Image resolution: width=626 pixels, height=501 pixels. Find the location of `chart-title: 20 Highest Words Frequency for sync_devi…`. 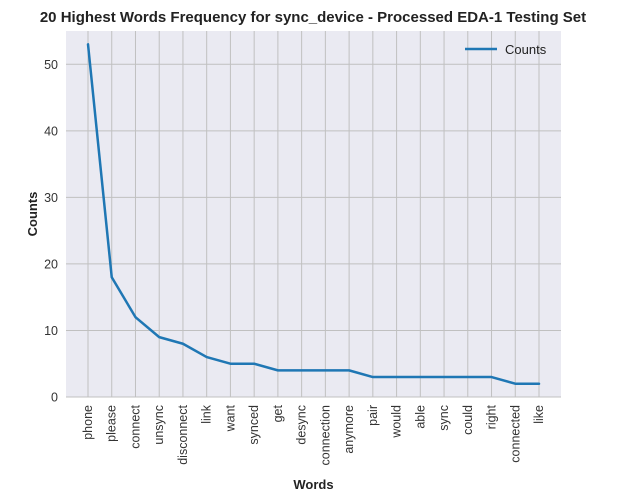

chart-title: 20 Highest Words Frequency for sync_devi… is located at coordinates (313, 17).